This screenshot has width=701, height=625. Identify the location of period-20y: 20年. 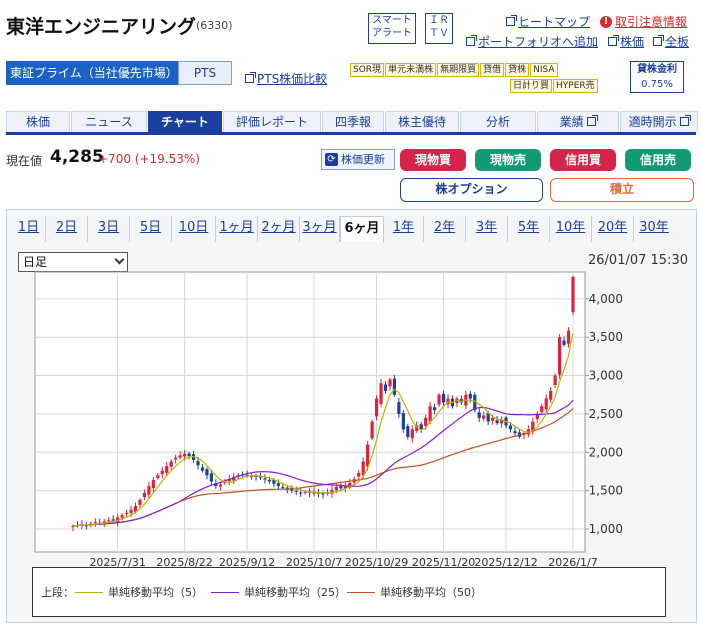
(613, 229).